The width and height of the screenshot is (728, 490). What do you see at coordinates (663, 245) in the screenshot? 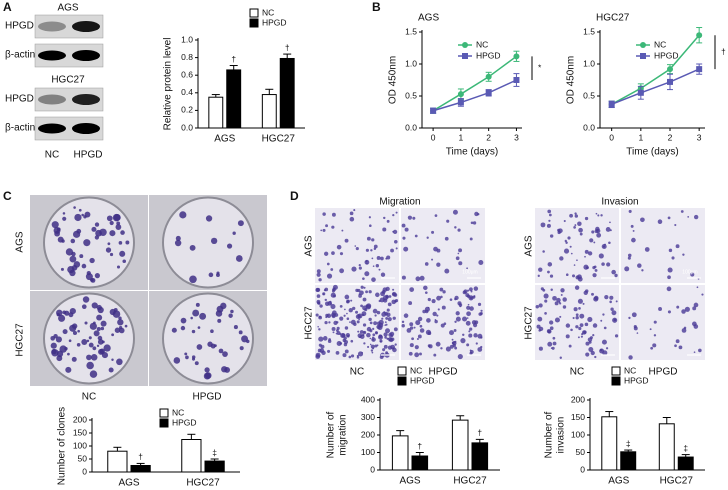
I see `transwell-photo` at bounding box center [663, 245].